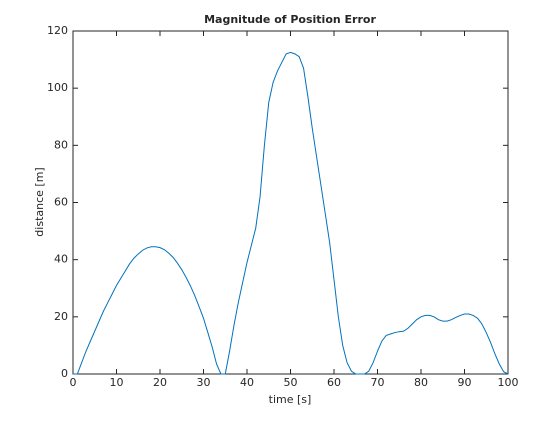 This screenshot has height=424, width=560. I want to click on y-tick-label: 120, so click(57, 30).